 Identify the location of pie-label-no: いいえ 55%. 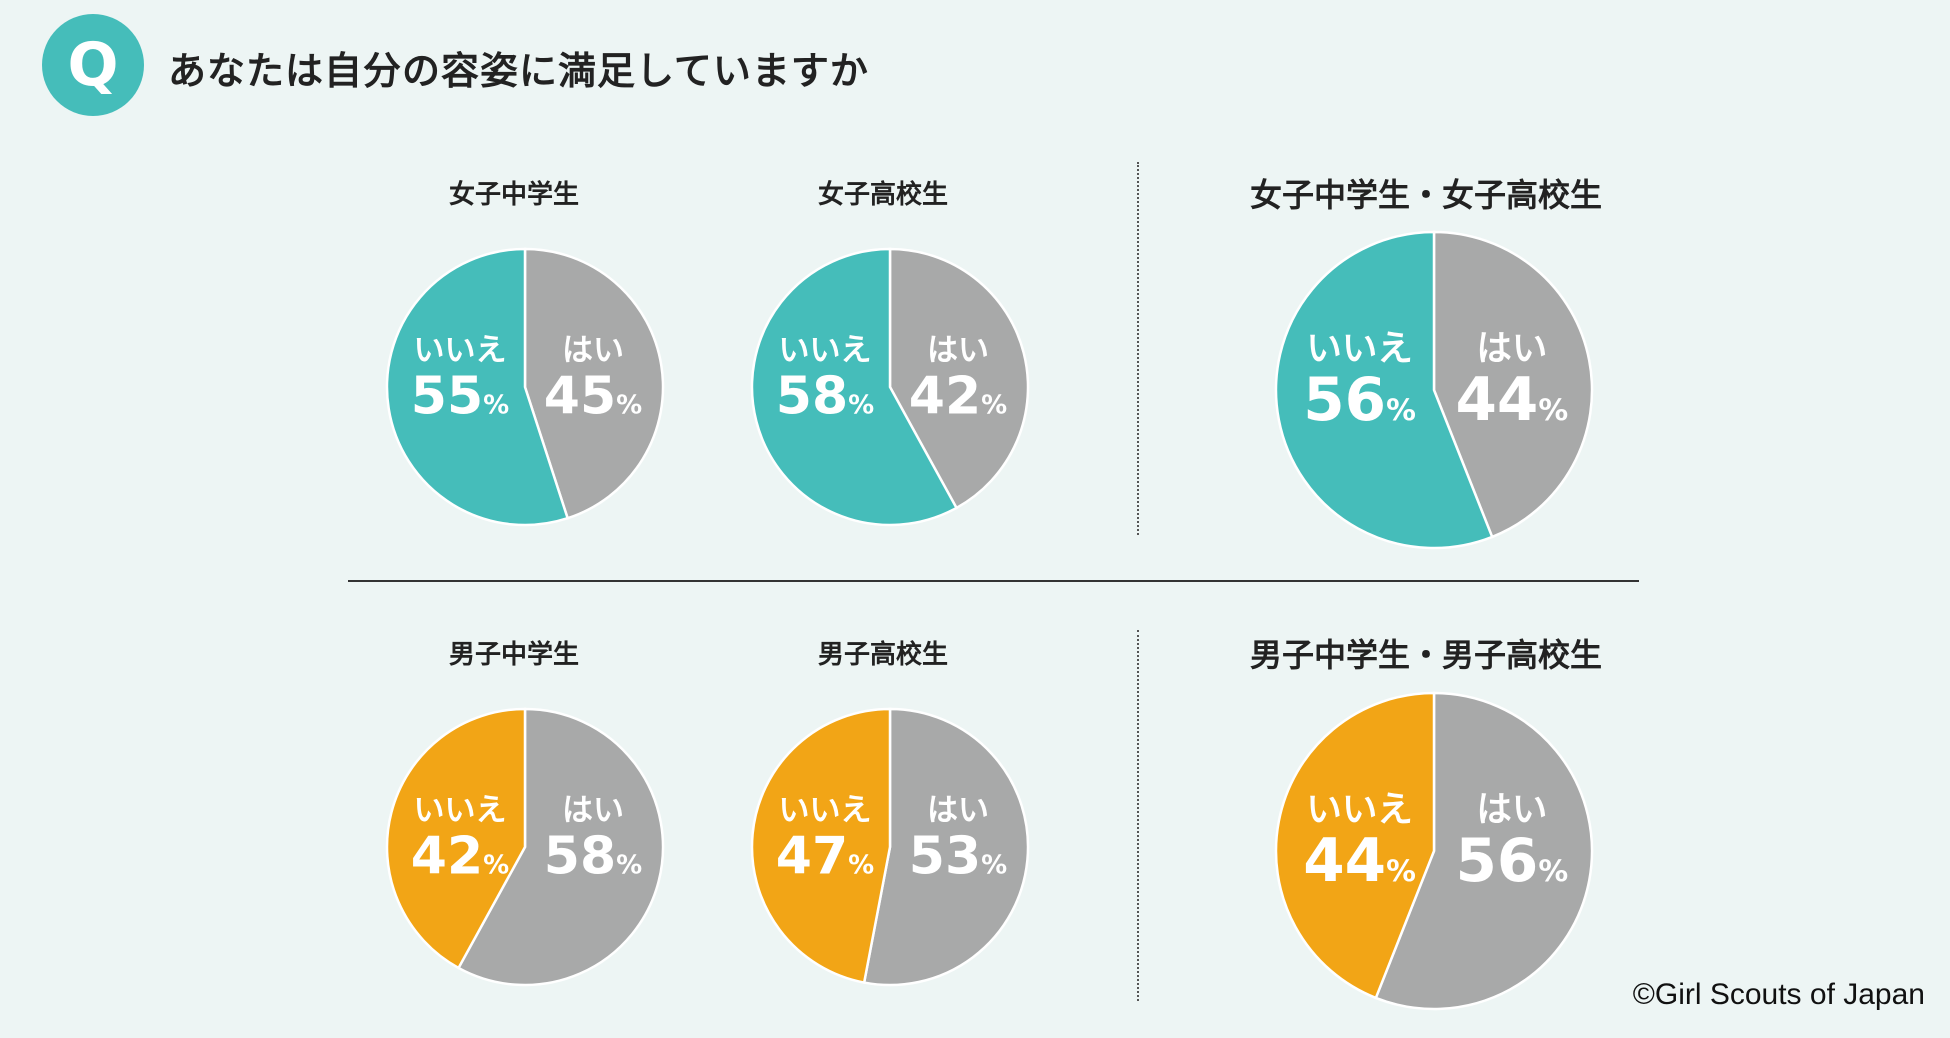
(460, 379).